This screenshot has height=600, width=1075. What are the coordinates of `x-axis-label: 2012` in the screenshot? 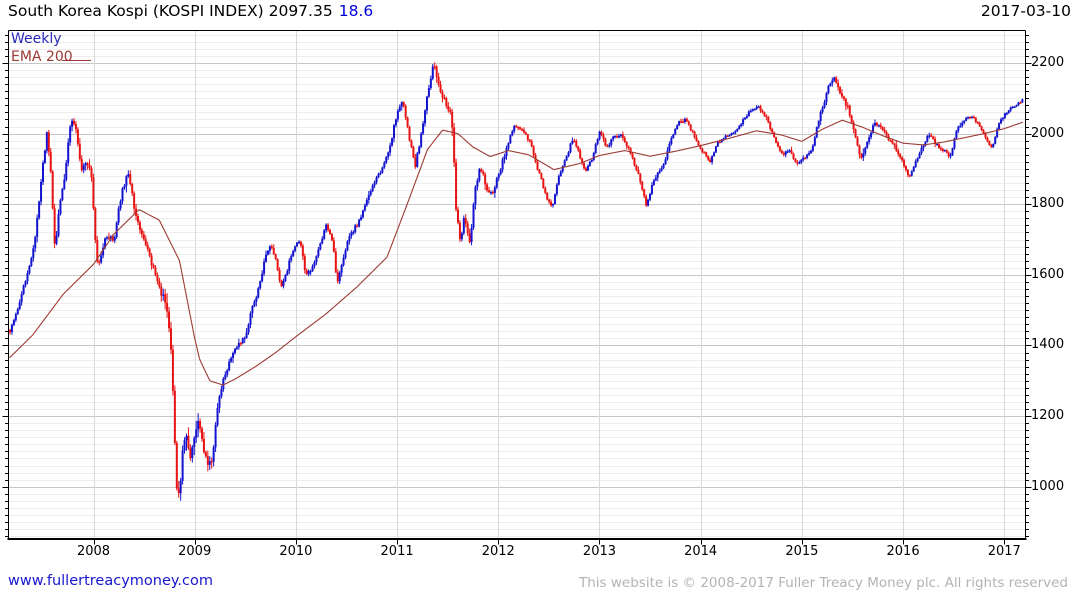 It's located at (498, 551).